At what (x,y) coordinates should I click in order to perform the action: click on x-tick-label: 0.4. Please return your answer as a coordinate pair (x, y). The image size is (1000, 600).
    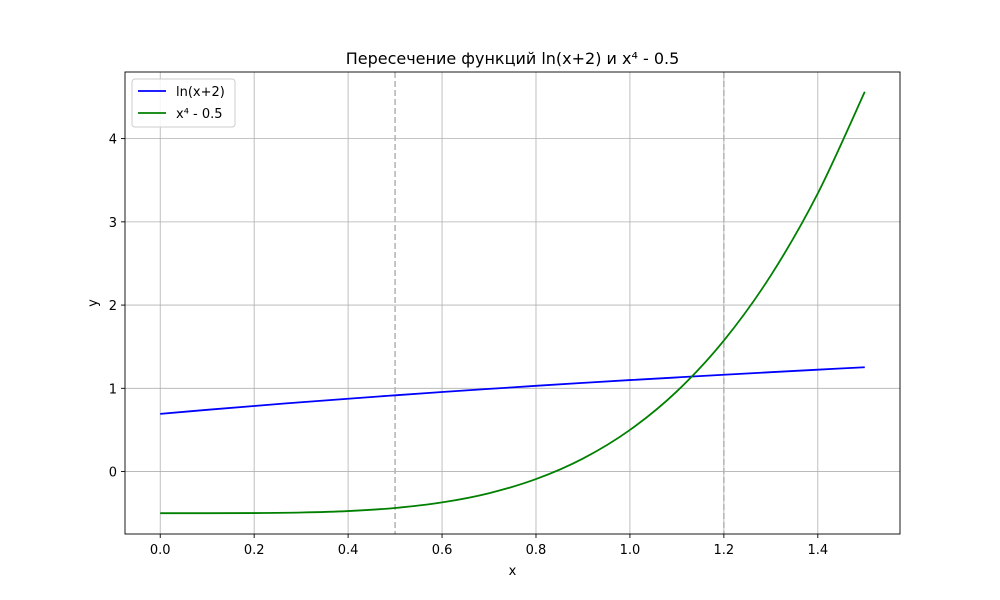
    Looking at the image, I should click on (348, 550).